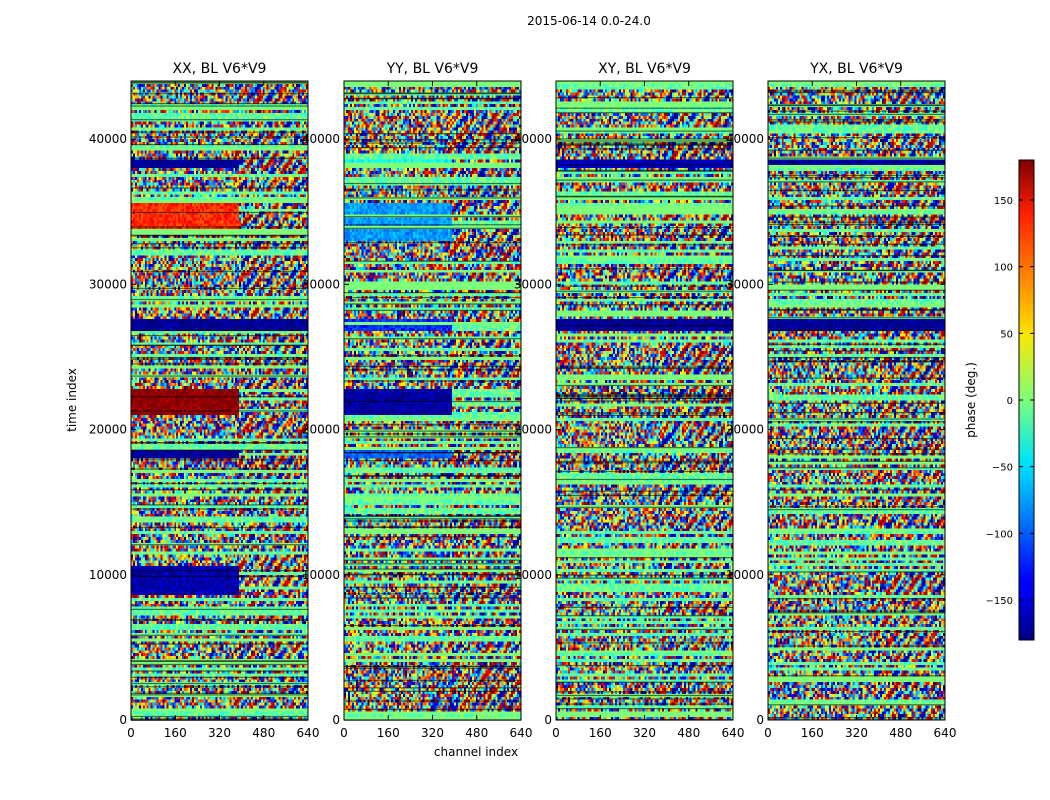  Describe the element at coordinates (589, 21) in the screenshot. I see `figure-title: 2015-06-14 0.0-24.0` at that location.